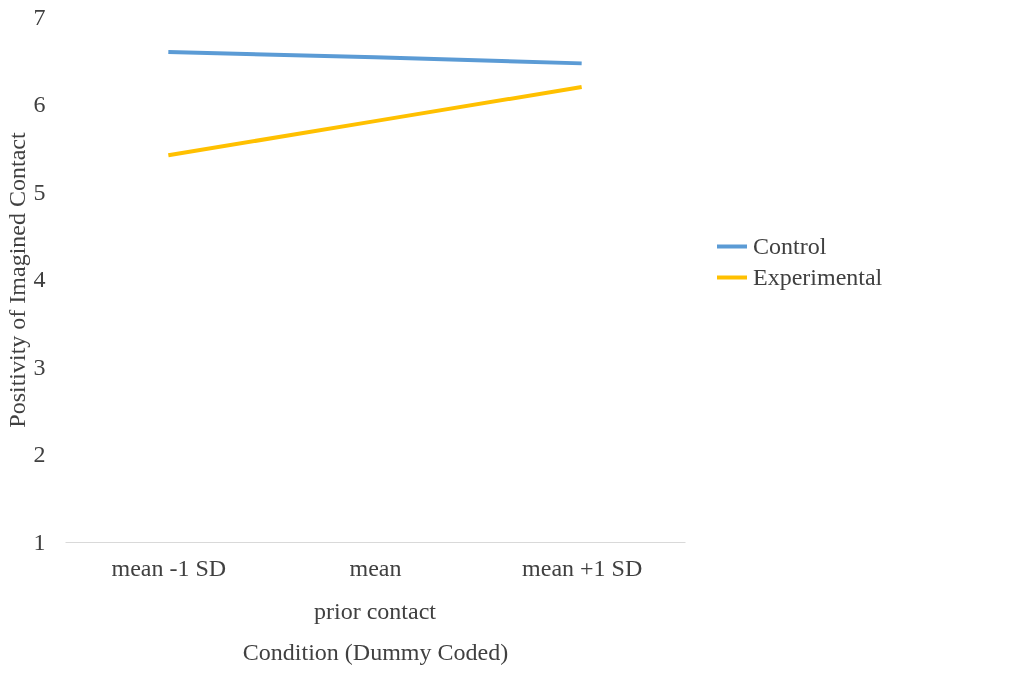 Image resolution: width=1035 pixels, height=698 pixels. Describe the element at coordinates (375, 567) in the screenshot. I see `x-tick-label: mean` at that location.